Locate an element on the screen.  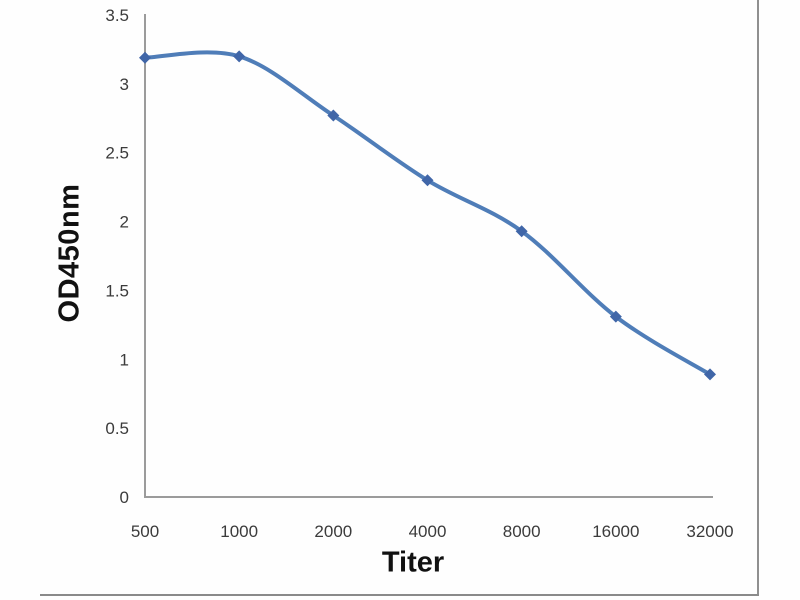
image-frame-bottom is located at coordinates (399, 595).